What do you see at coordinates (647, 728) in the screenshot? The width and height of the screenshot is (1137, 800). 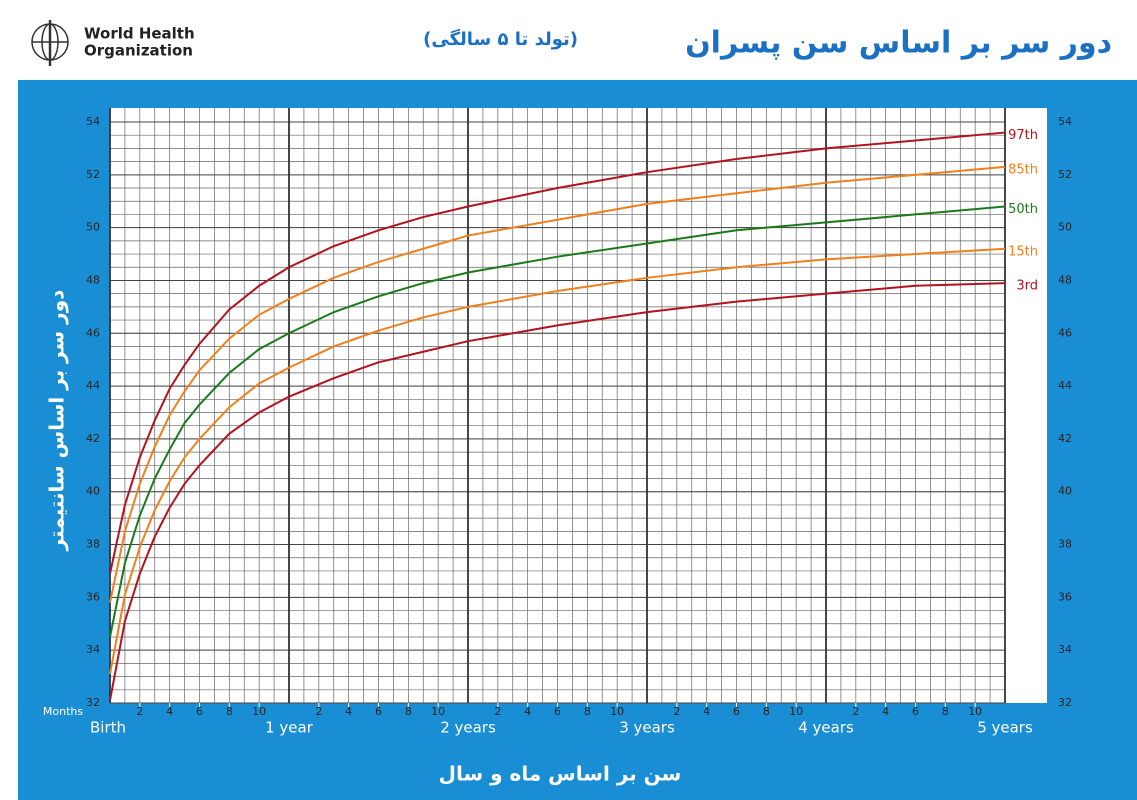 I see `x-tick-label: 3 years` at bounding box center [647, 728].